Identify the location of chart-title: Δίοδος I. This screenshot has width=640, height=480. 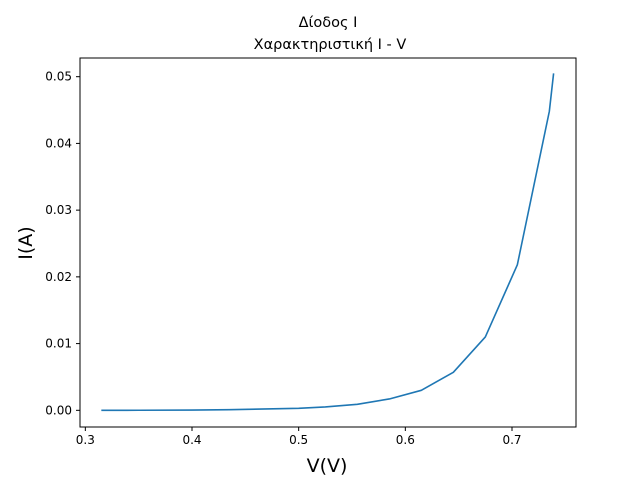
(328, 23).